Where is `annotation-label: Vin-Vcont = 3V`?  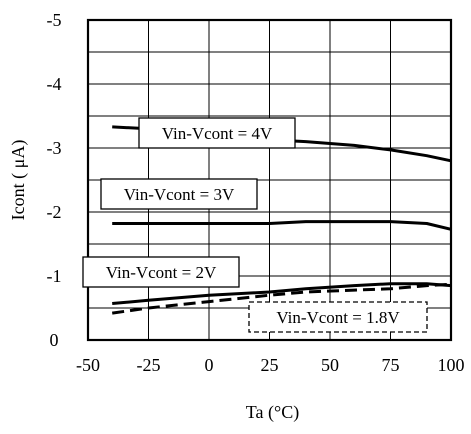
annotation-label: Vin-Vcont = 3V is located at coordinates (179, 194).